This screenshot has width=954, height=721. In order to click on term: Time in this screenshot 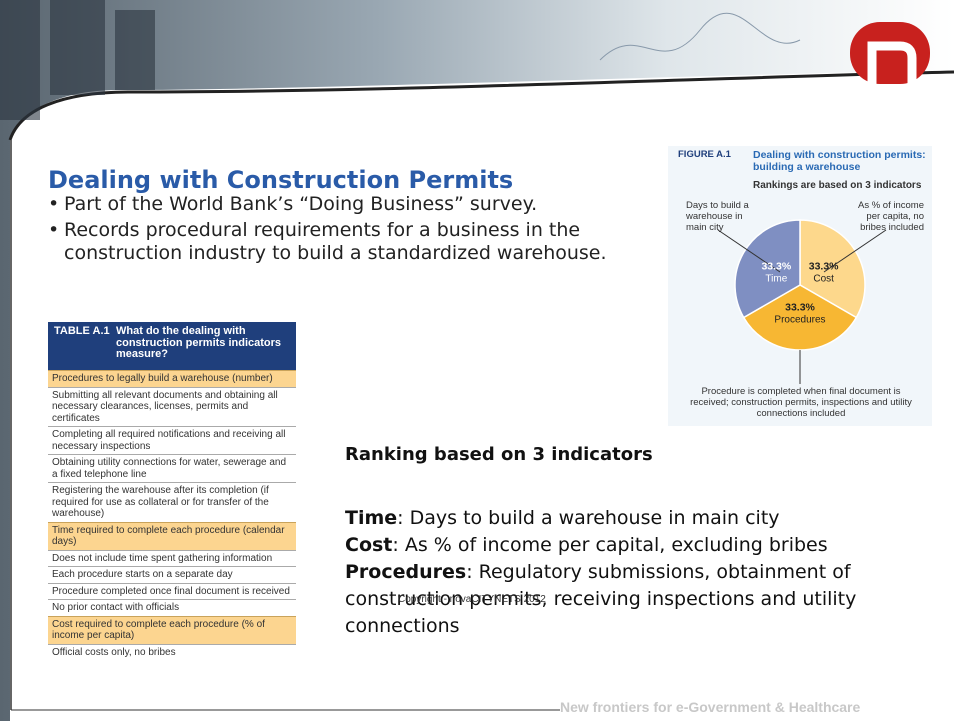, I will do `click(371, 518)`.